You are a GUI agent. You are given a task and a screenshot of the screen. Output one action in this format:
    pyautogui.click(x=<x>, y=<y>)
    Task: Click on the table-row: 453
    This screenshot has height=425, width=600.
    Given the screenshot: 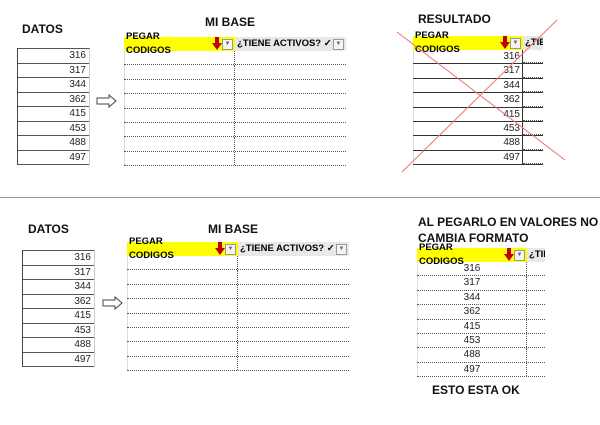 What is the action you would take?
    pyautogui.click(x=481, y=341)
    